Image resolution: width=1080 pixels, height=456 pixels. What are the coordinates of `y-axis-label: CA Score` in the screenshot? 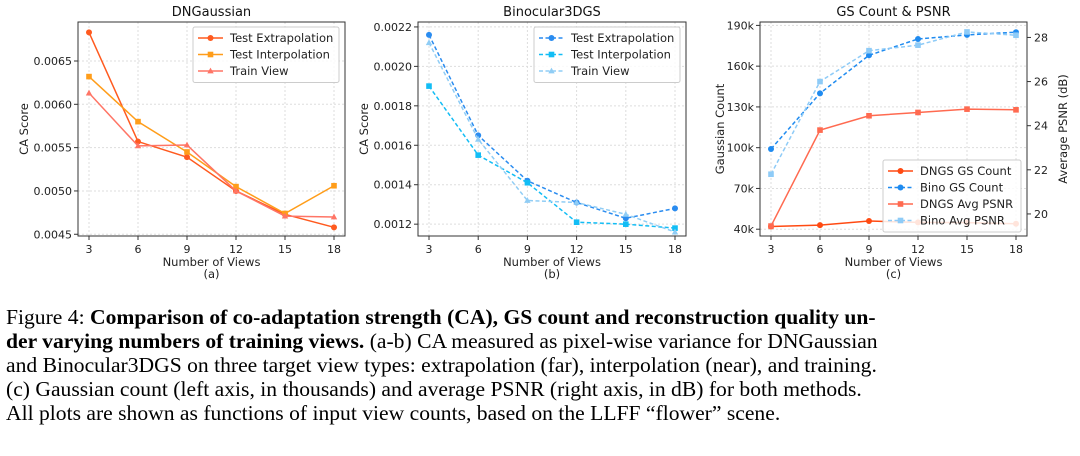 It's located at (24, 129).